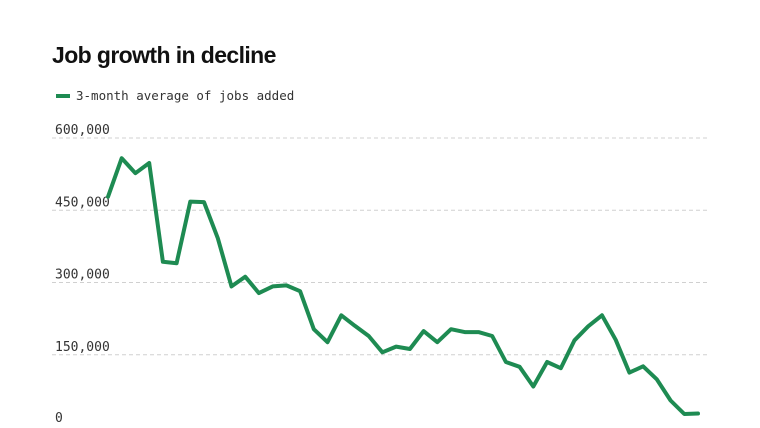 This screenshot has height=428, width=760. What do you see at coordinates (82, 347) in the screenshot?
I see `y-tick-label: 150,000` at bounding box center [82, 347].